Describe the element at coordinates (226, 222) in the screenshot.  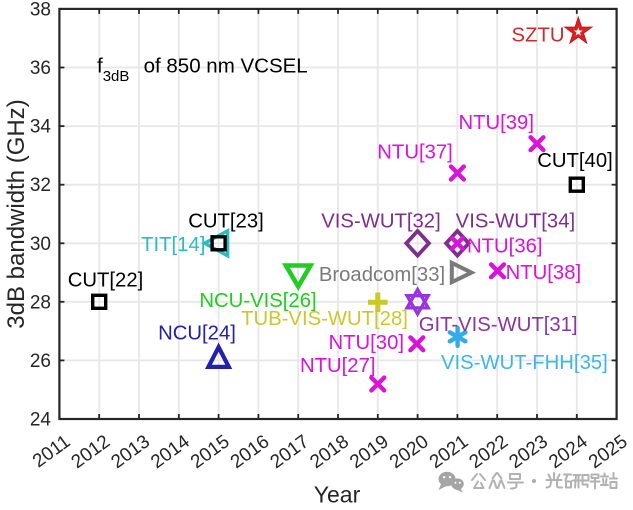
I see `svg-text: CUT[23]` at that location.